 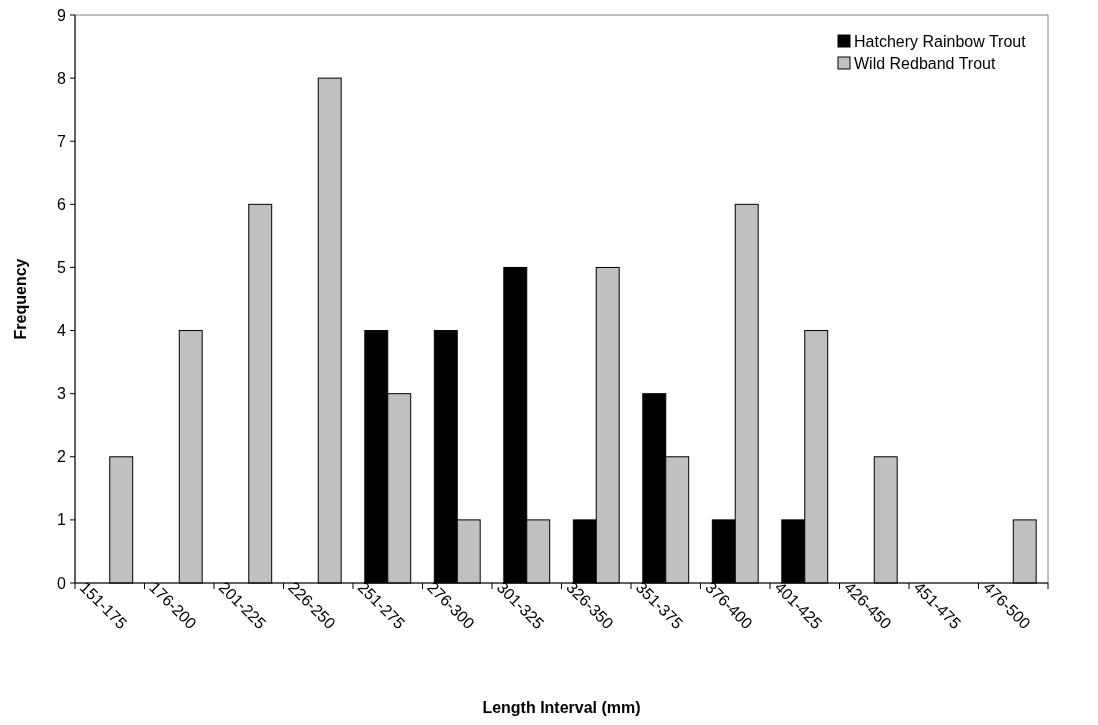 What do you see at coordinates (62, 394) in the screenshot?
I see `y-tick-label: 3` at bounding box center [62, 394].